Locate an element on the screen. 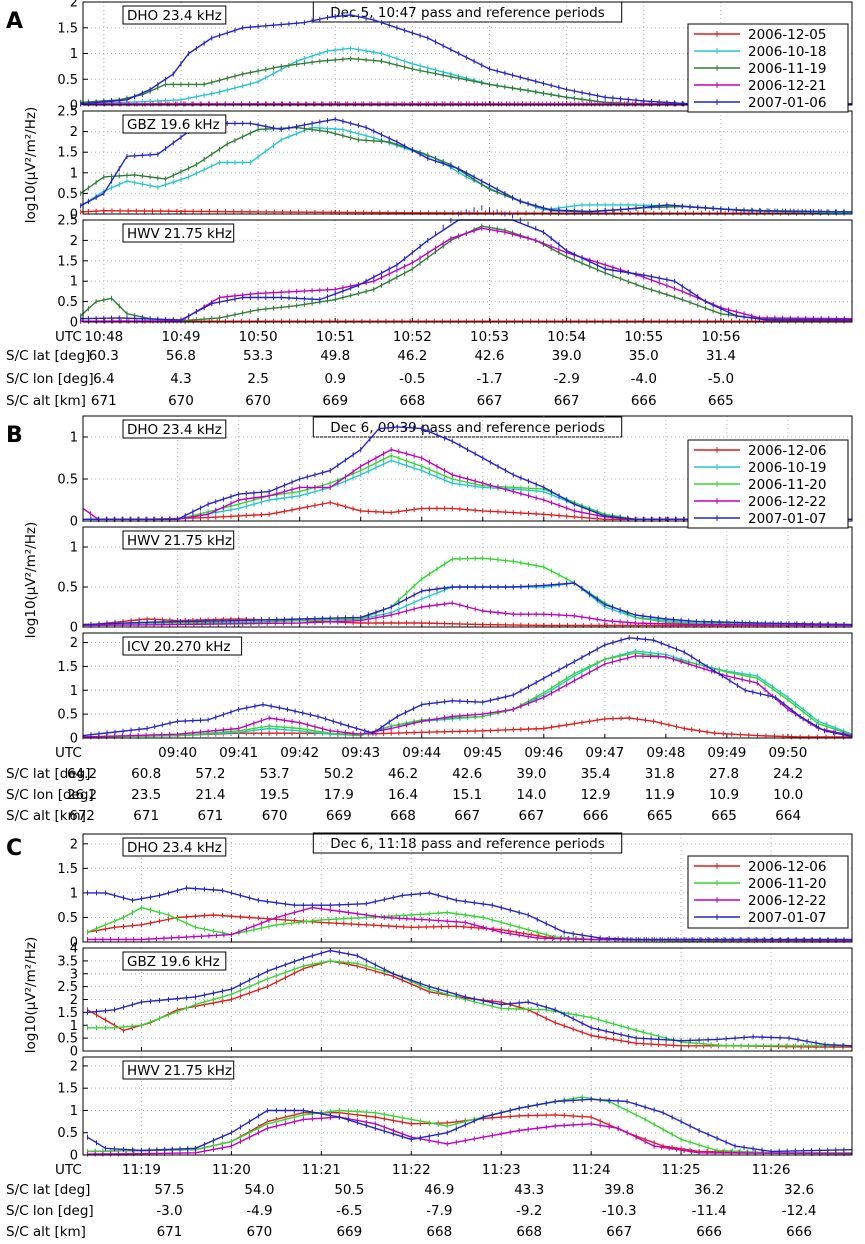  legend-label: 2006-12-22 is located at coordinates (787, 502).